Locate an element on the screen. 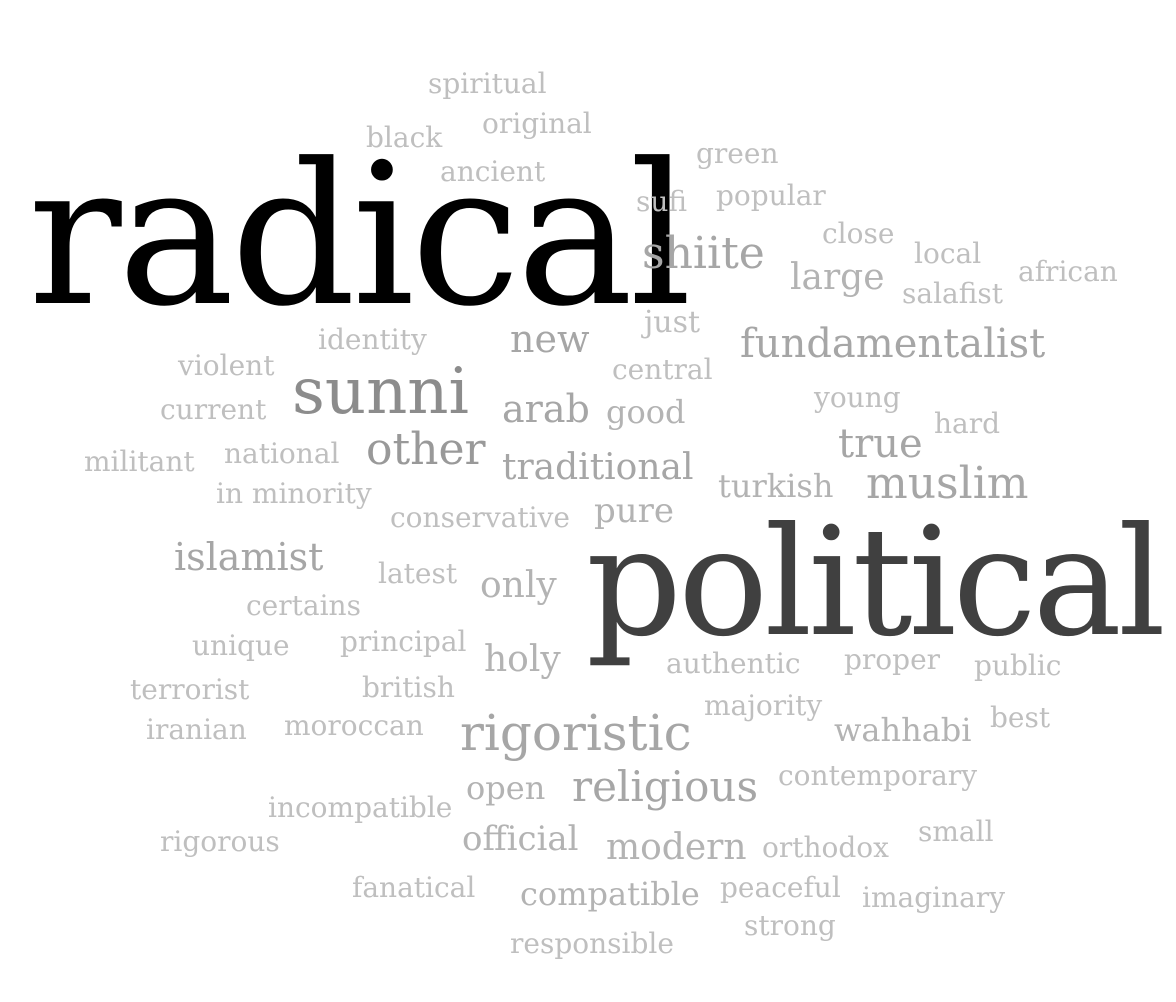 This screenshot has width=1176, height=1002. word-violent: violent is located at coordinates (226, 365).